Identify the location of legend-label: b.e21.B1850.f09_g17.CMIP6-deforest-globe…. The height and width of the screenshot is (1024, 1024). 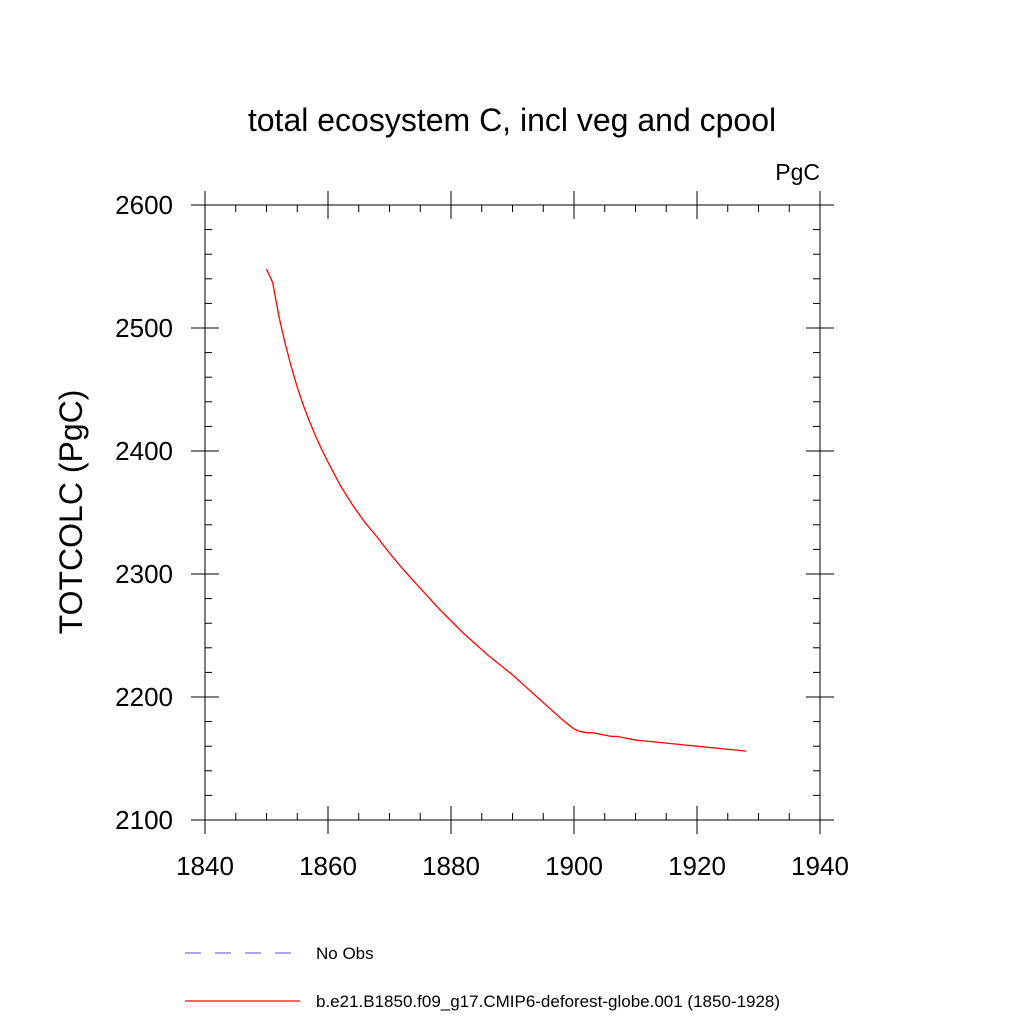
(548, 1001).